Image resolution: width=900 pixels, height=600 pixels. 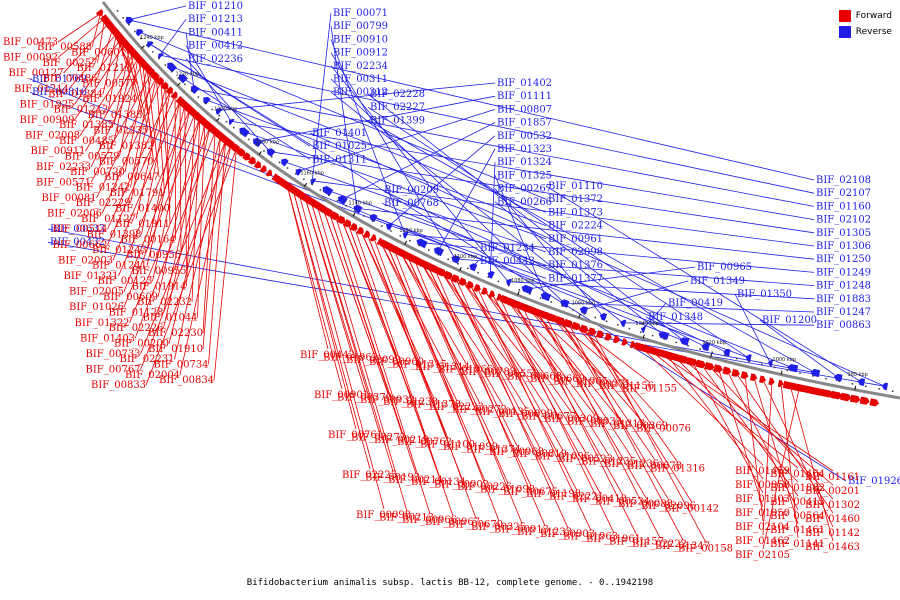 What do you see at coordinates (599, 499) in the screenshot?
I see `forward-gene-label: BIF_00418` at bounding box center [599, 499].